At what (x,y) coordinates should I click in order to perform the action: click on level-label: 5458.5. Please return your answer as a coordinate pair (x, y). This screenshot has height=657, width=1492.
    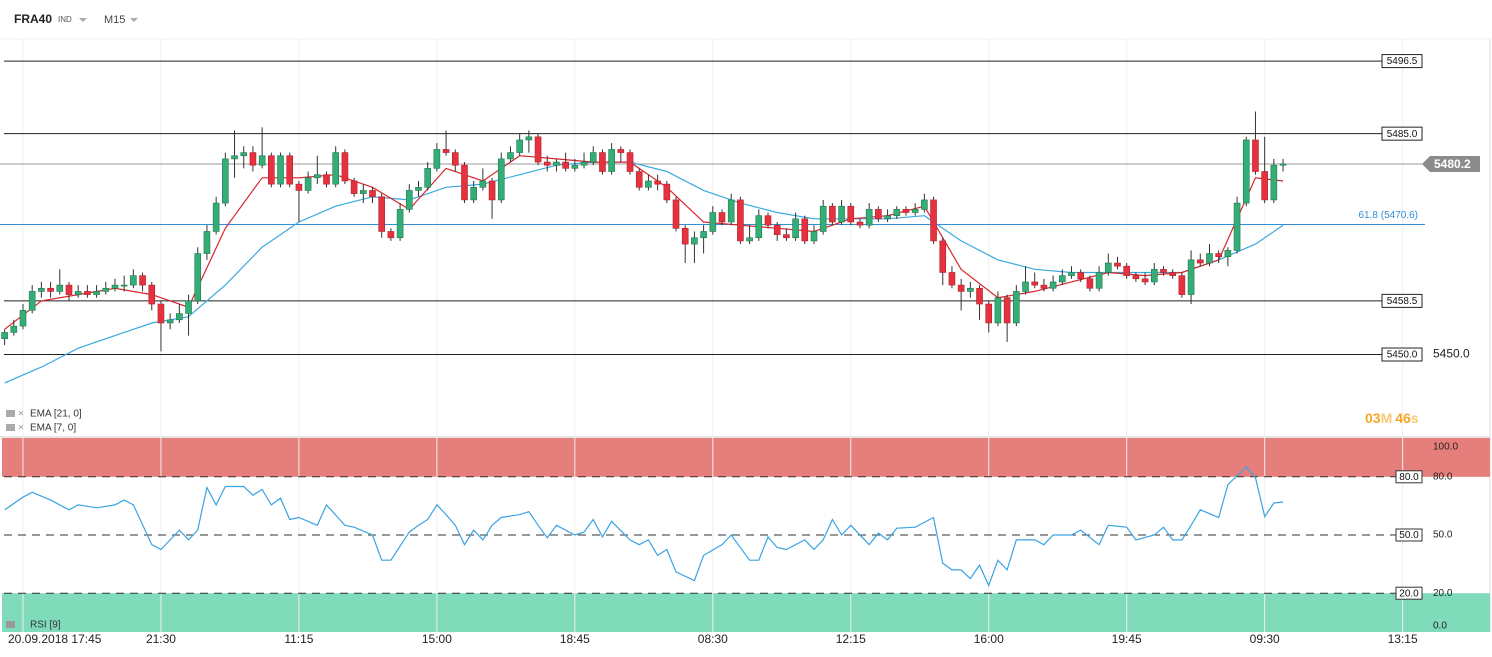
    Looking at the image, I should click on (1402, 301).